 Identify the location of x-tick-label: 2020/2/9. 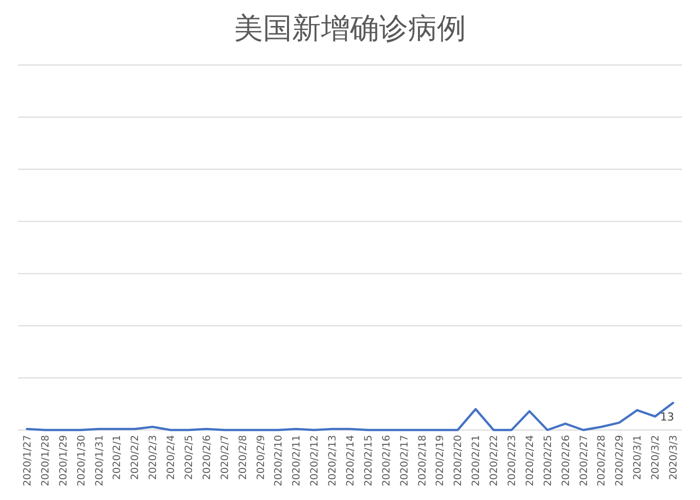
(261, 457).